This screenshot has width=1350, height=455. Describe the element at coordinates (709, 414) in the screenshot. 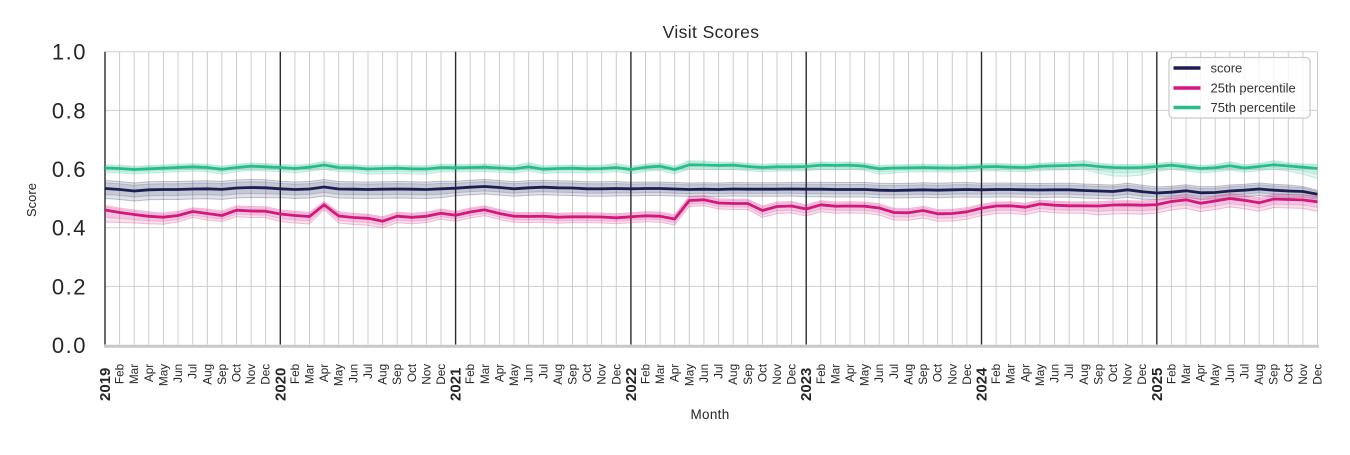

I see `svg-text: Month` at that location.